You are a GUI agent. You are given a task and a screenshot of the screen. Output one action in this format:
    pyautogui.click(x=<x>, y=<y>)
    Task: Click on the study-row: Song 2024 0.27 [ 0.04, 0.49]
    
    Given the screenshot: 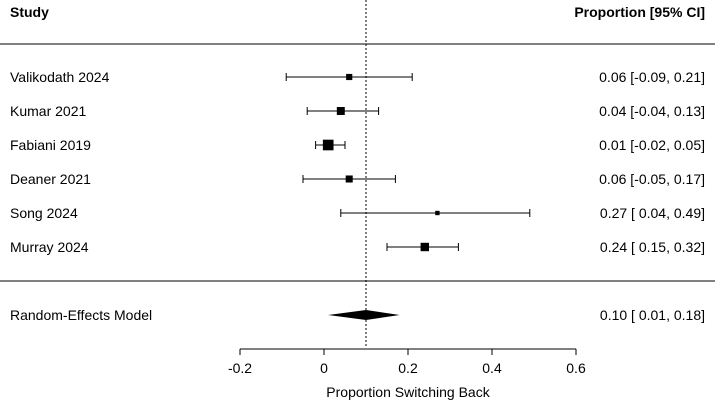 What is the action you would take?
    pyautogui.click(x=357, y=213)
    